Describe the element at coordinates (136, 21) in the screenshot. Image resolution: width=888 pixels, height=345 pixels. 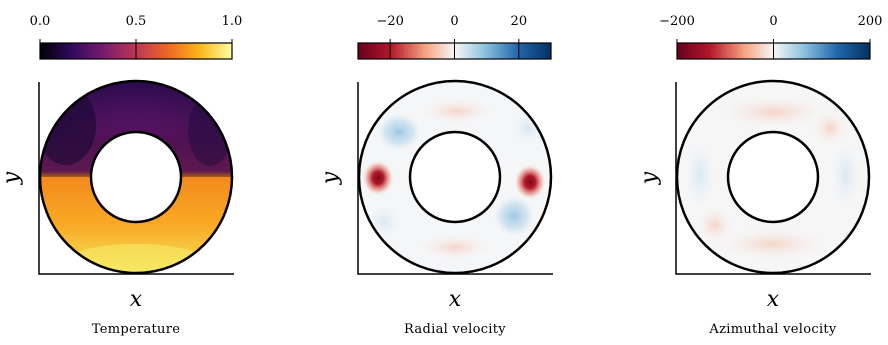
I see `colorbar-tick-label: 0.5` at that location.